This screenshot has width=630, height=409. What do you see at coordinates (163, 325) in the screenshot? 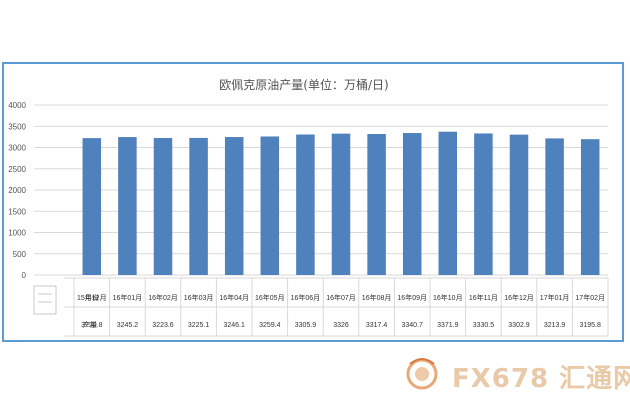
I see `value-label: 3223.6` at bounding box center [163, 325].